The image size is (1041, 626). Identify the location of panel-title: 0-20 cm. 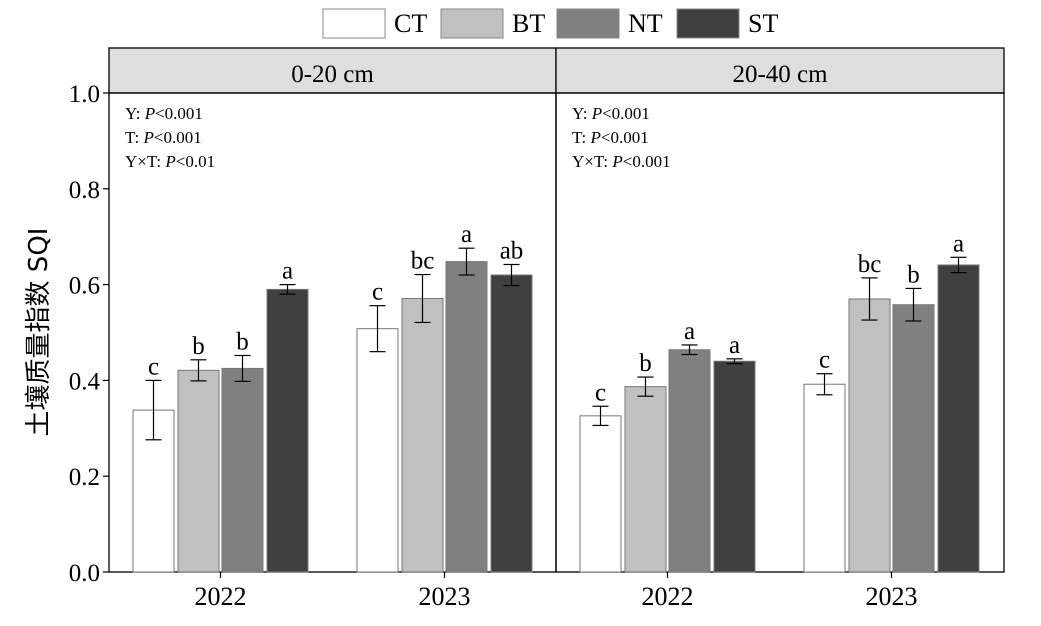
(332, 74).